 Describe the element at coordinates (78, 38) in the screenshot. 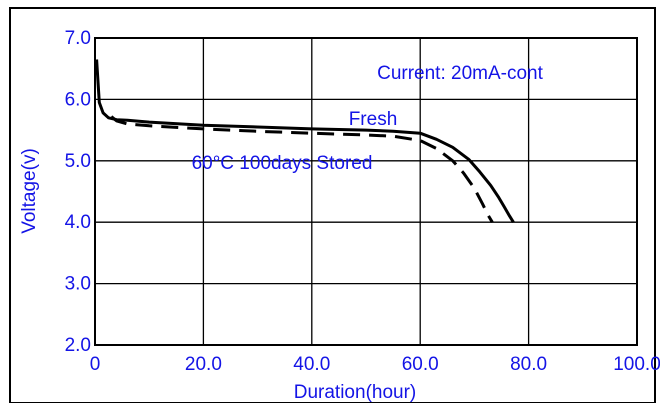

I see `y-tick-label: 7.0` at that location.